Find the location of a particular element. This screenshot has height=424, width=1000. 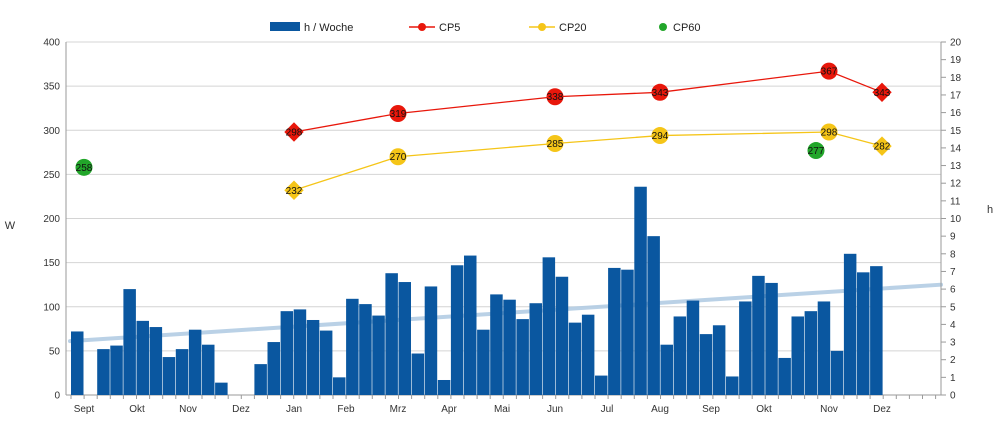

legend-item-label: CP5 is located at coordinates (449, 28).